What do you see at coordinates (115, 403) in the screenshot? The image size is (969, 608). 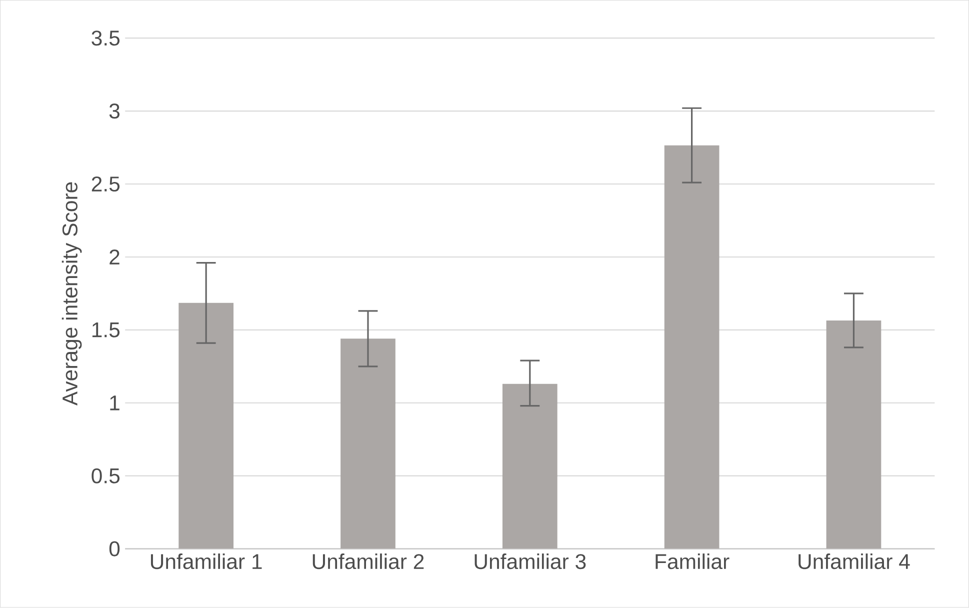 I see `y-tick-label: 1` at bounding box center [115, 403].